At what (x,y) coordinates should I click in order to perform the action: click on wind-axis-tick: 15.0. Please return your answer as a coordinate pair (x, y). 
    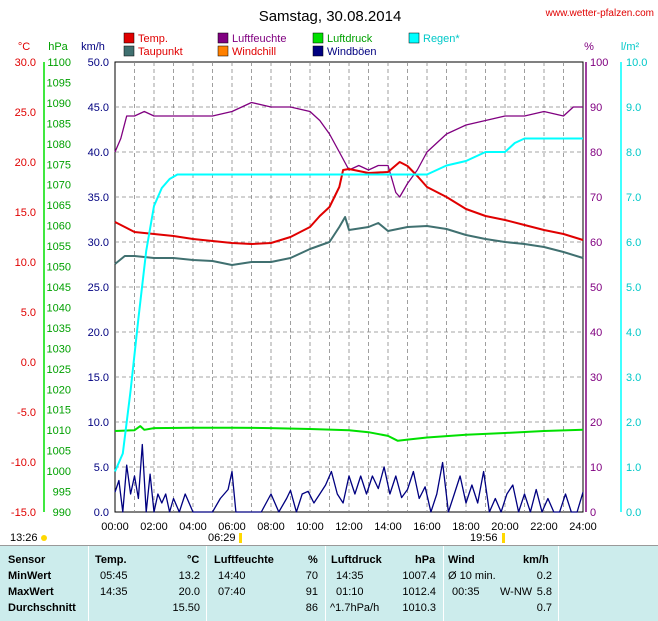
    Looking at the image, I should click on (98, 378).